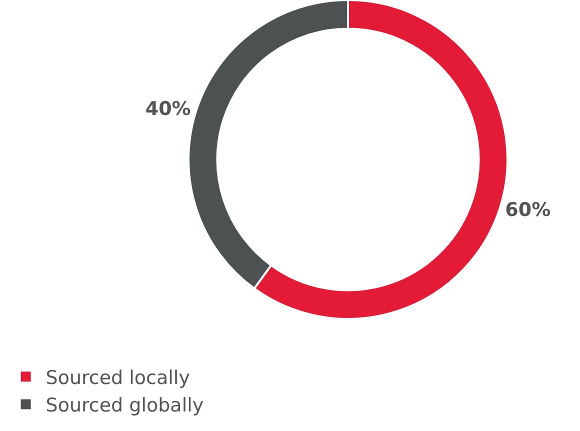 The image size is (580, 431). Describe the element at coordinates (528, 209) in the screenshot. I see `data-label: 60%` at that location.